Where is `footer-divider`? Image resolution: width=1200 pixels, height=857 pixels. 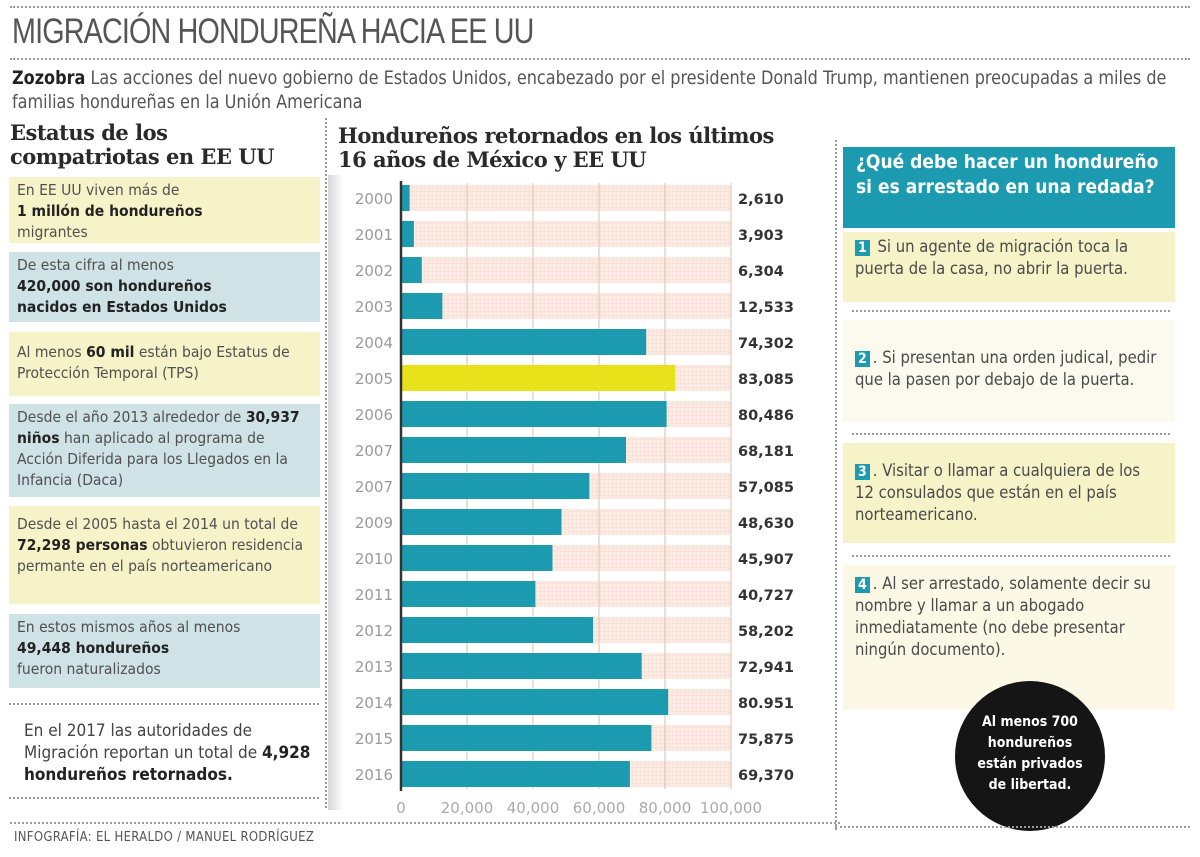
footer-divider is located at coordinates (425, 823).